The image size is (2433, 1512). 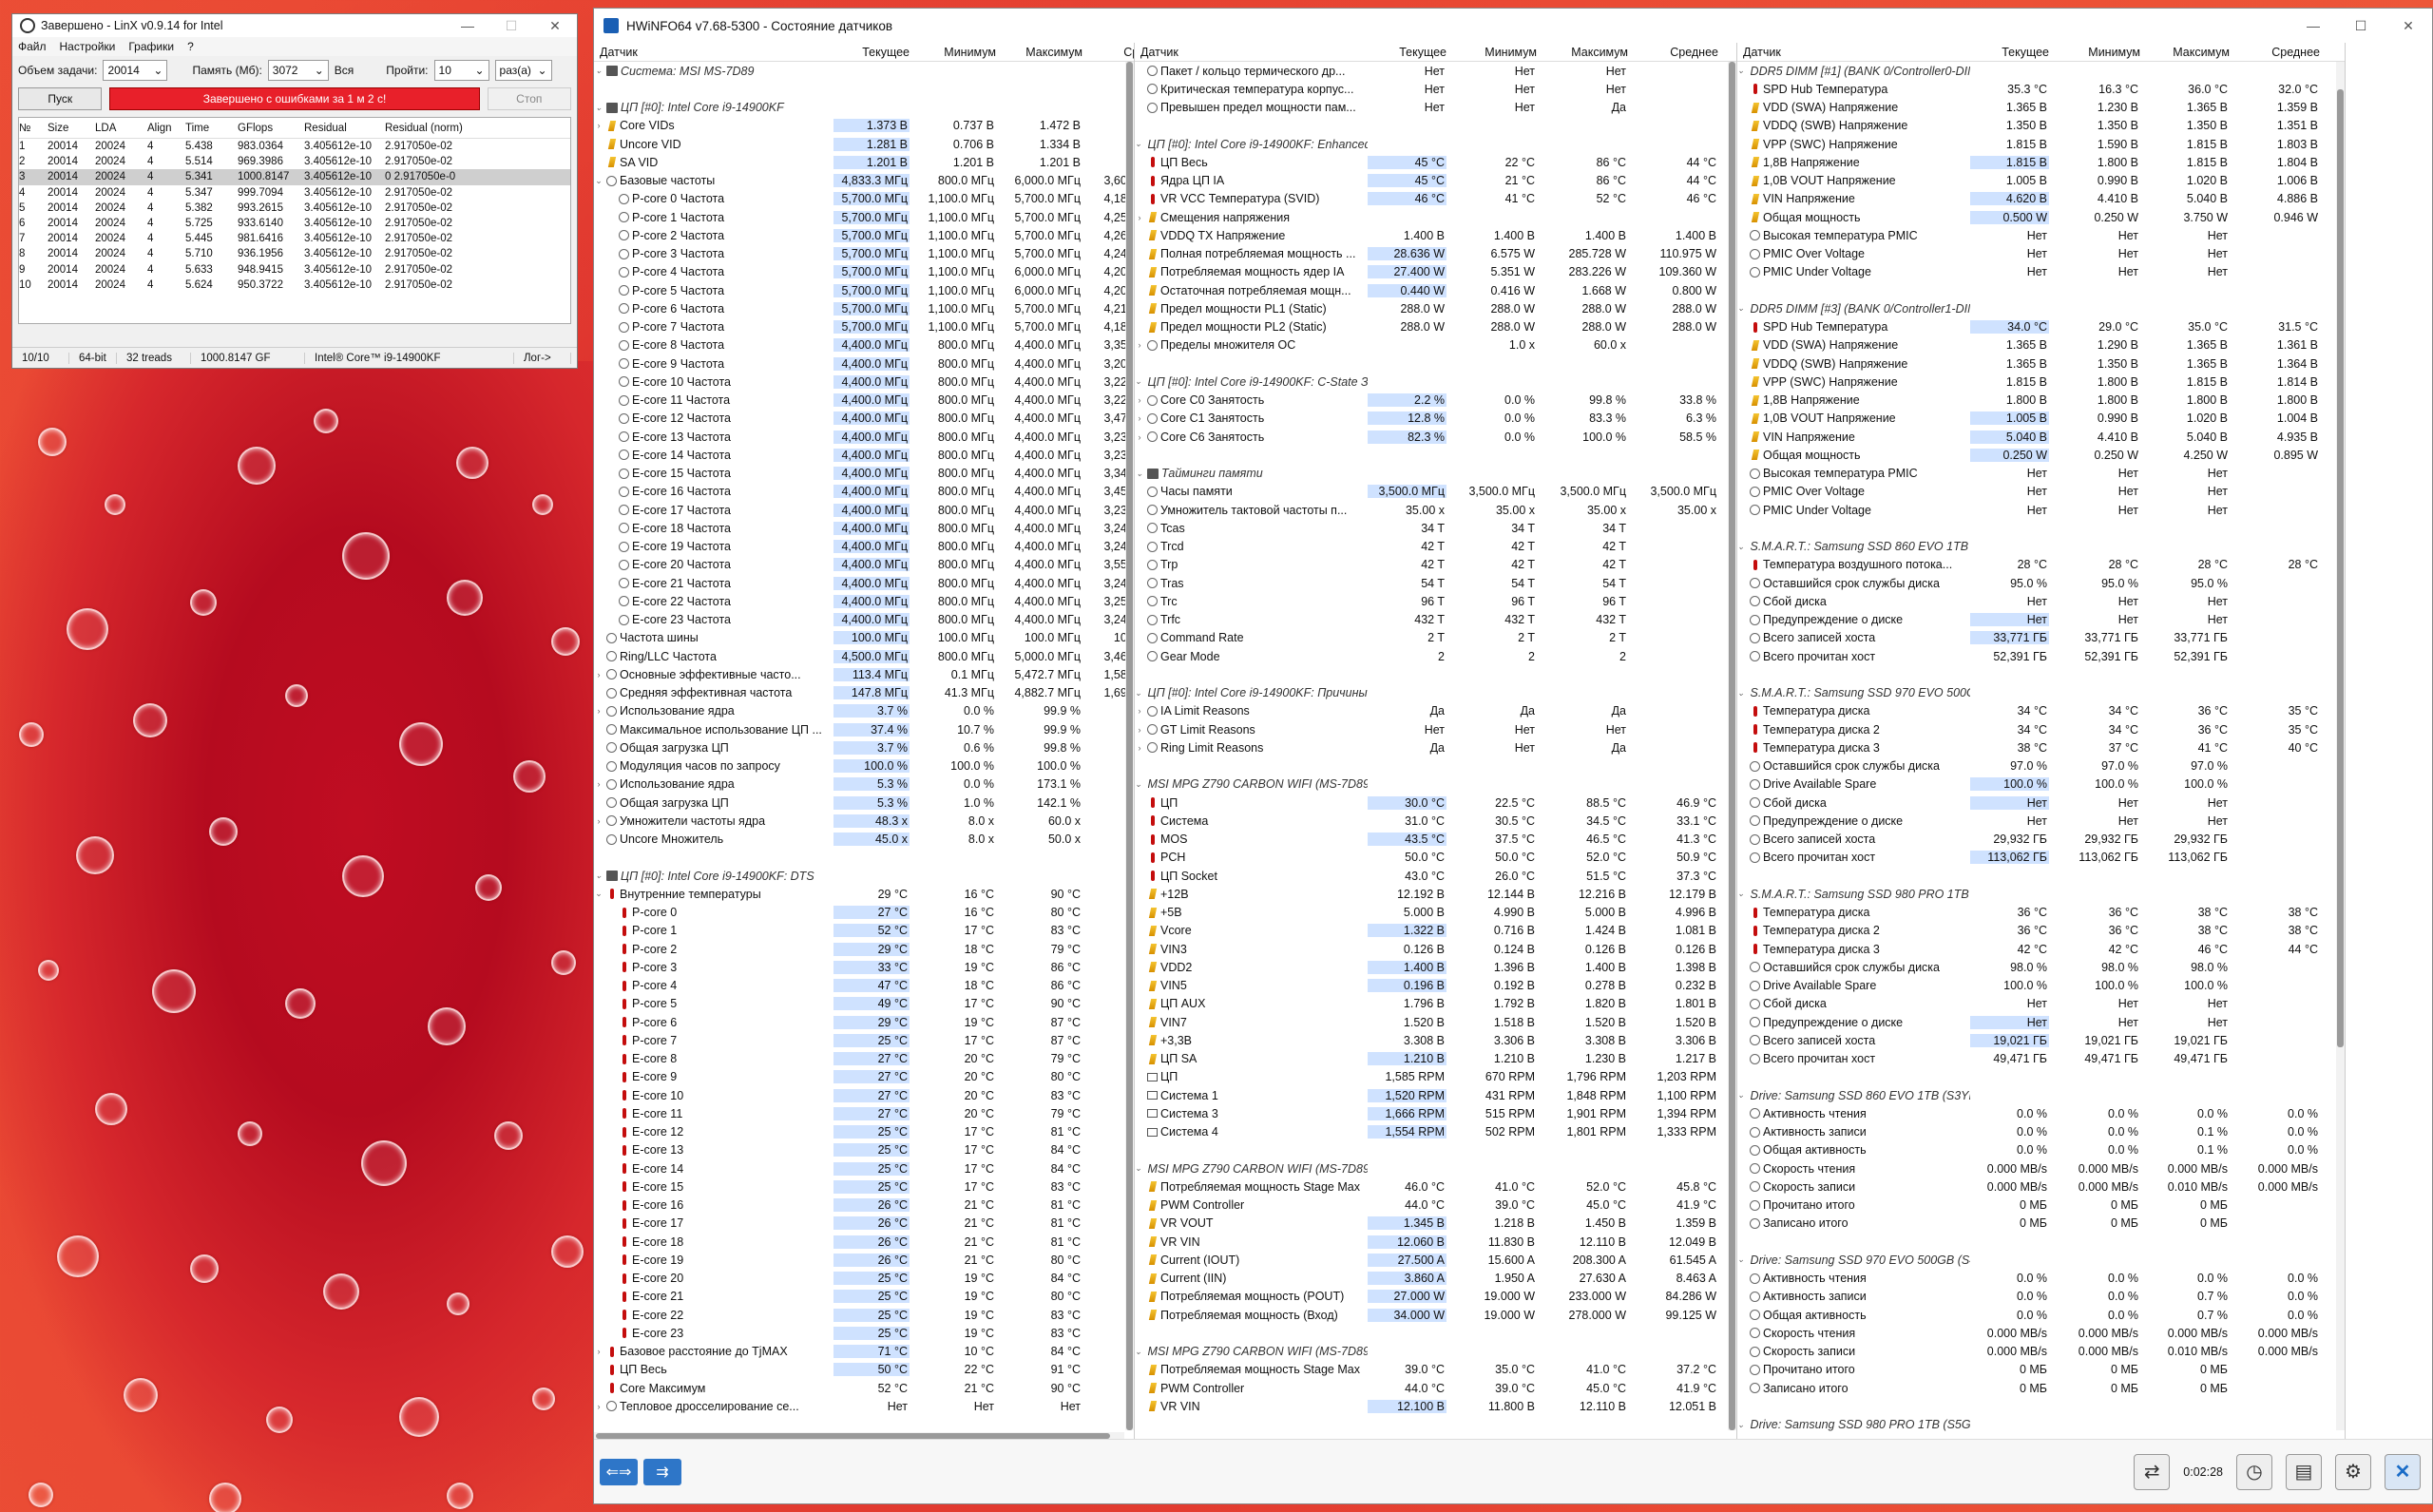 What do you see at coordinates (555, 25) in the screenshot?
I see `close-icon: ✕` at bounding box center [555, 25].